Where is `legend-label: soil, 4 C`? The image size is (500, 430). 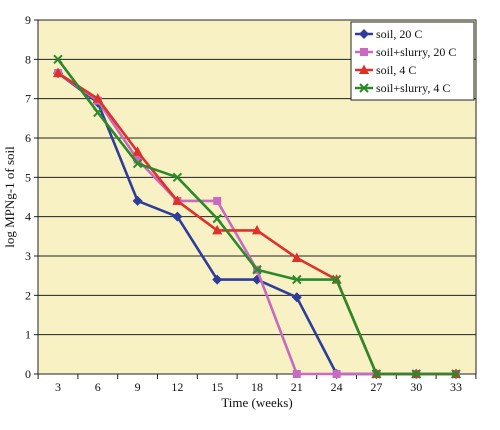
legend-label: soil, 4 C is located at coordinates (396, 70).